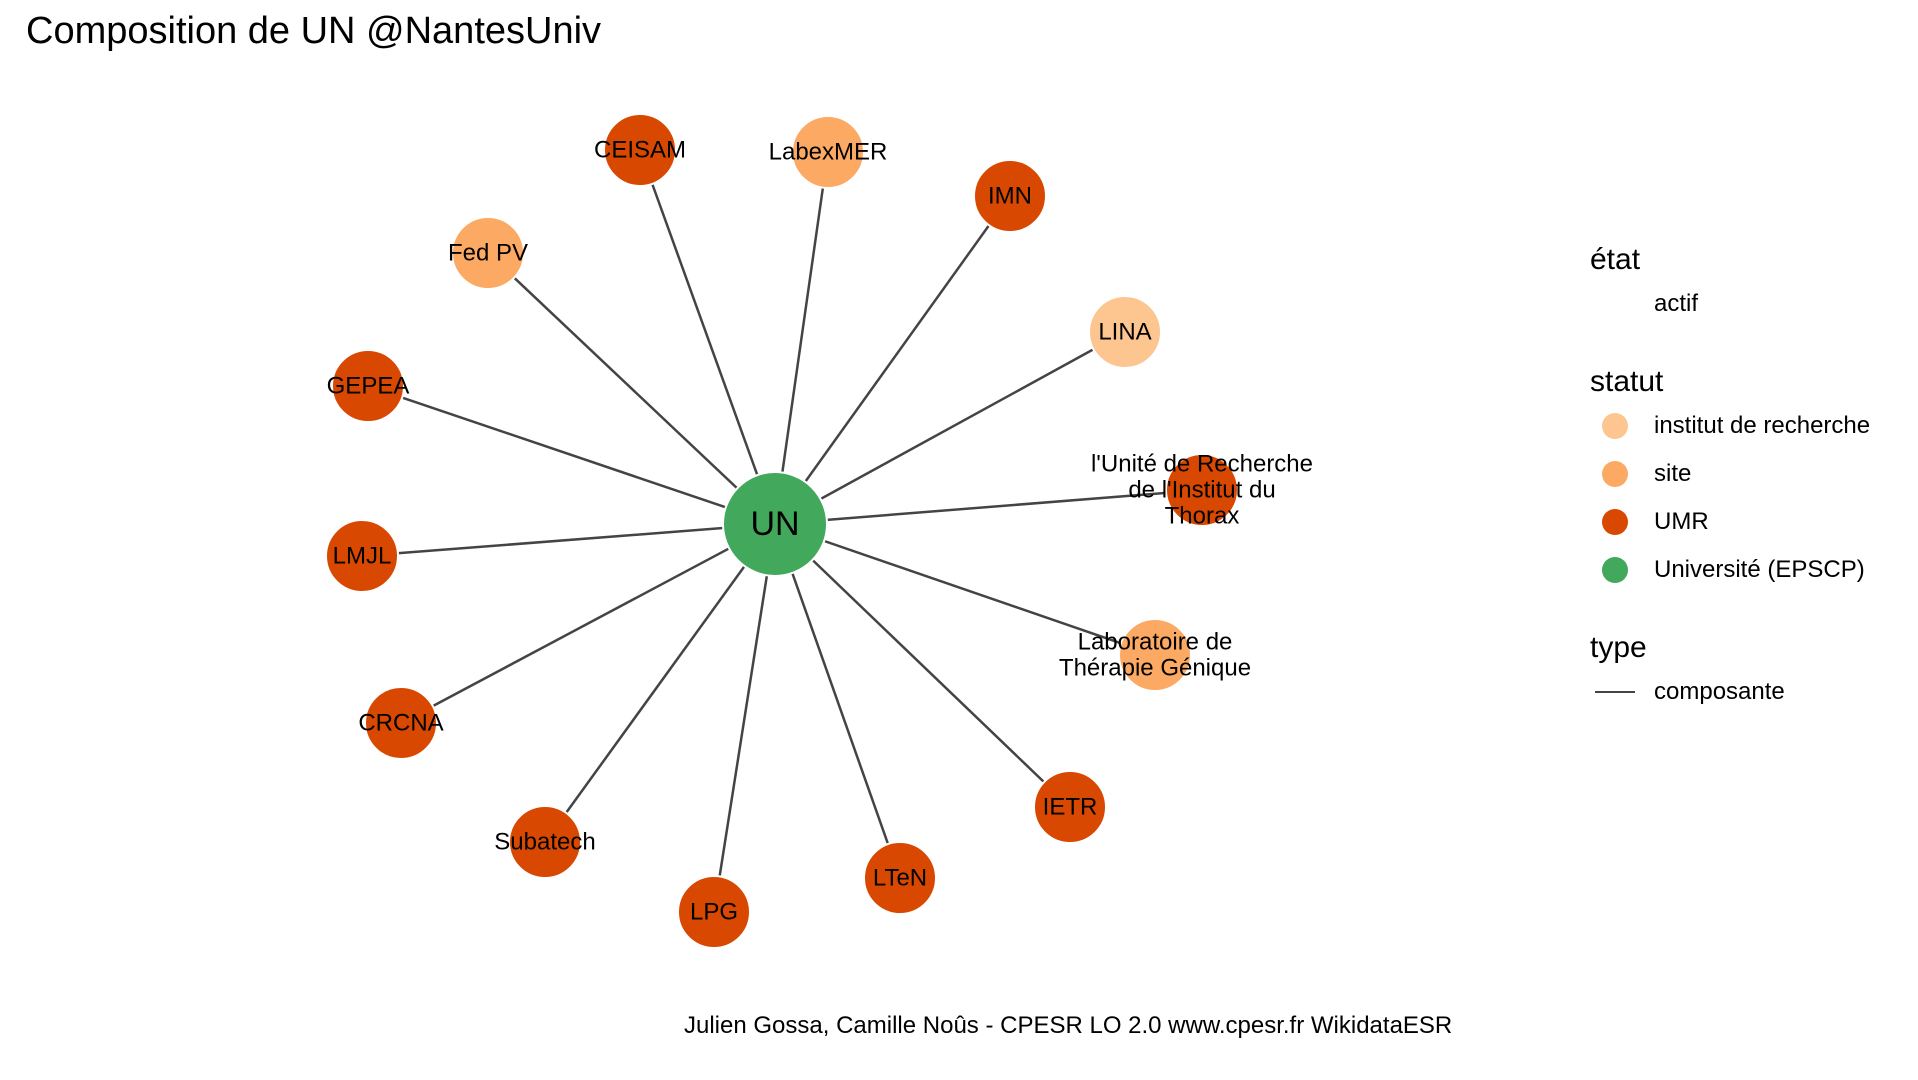  I want to click on node-label: LabexMER, so click(828, 152).